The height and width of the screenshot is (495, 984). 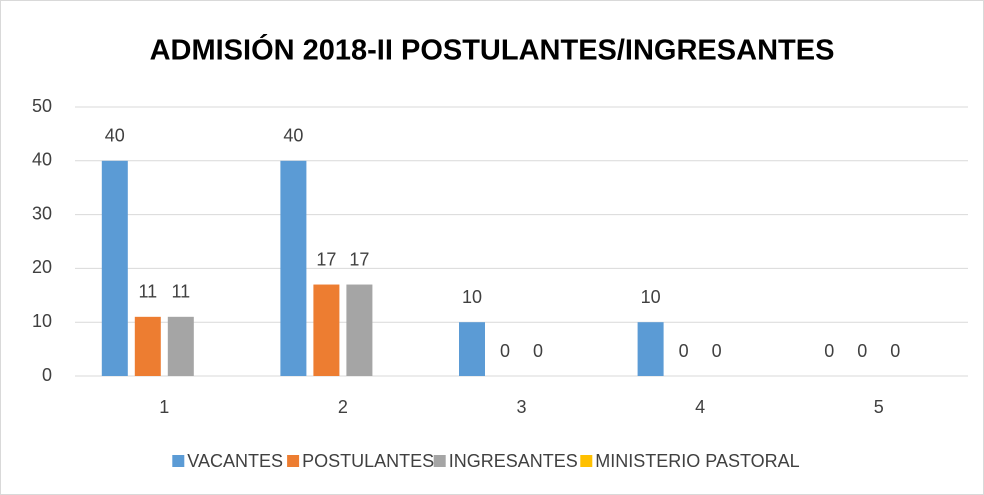 I want to click on y-tick-label: 10, so click(x=42, y=321).